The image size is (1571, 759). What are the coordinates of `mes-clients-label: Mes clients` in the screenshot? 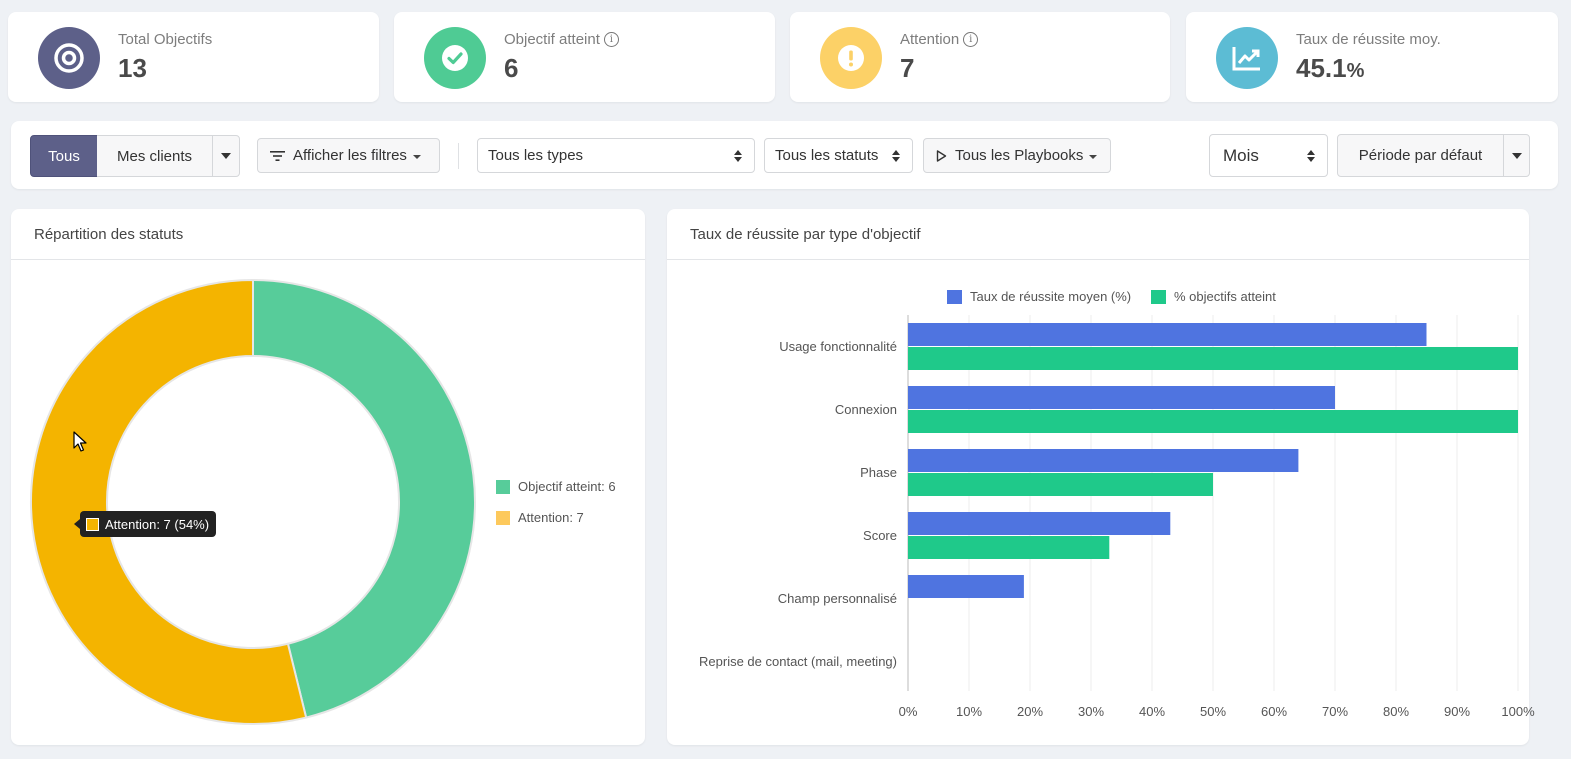 It's located at (154, 156).